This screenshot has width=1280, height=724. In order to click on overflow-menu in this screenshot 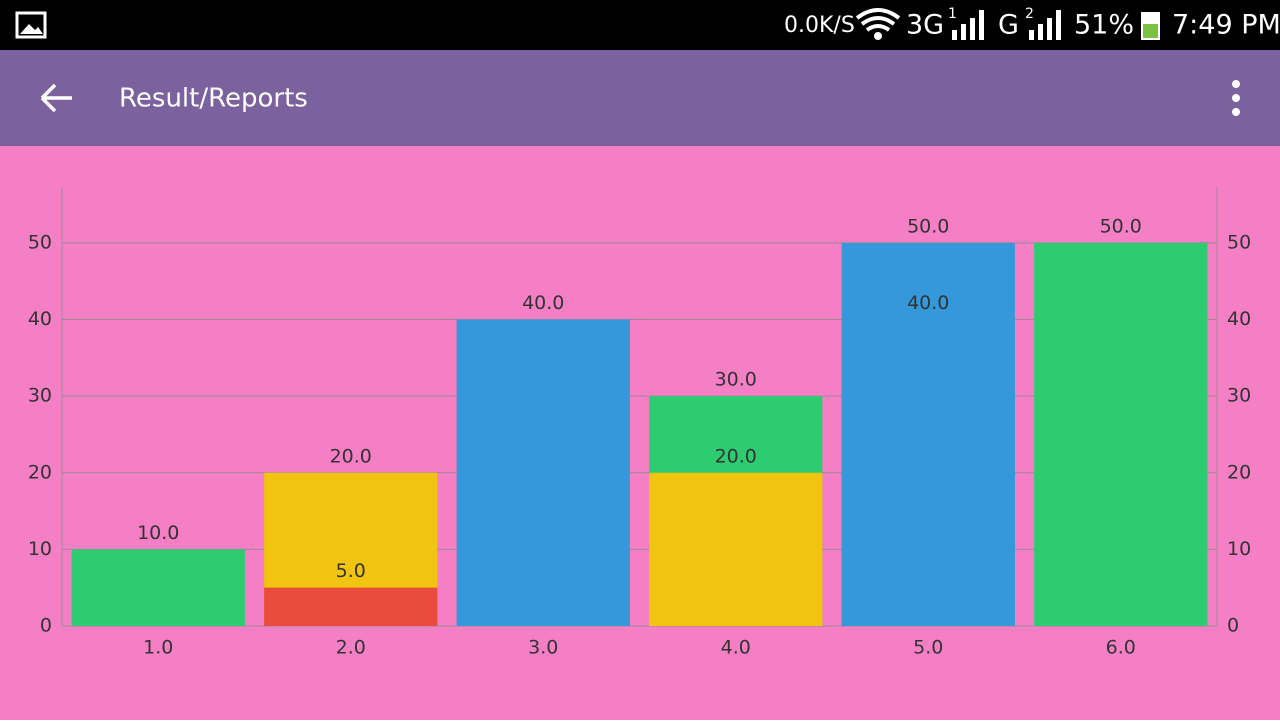, I will do `click(1236, 98)`.